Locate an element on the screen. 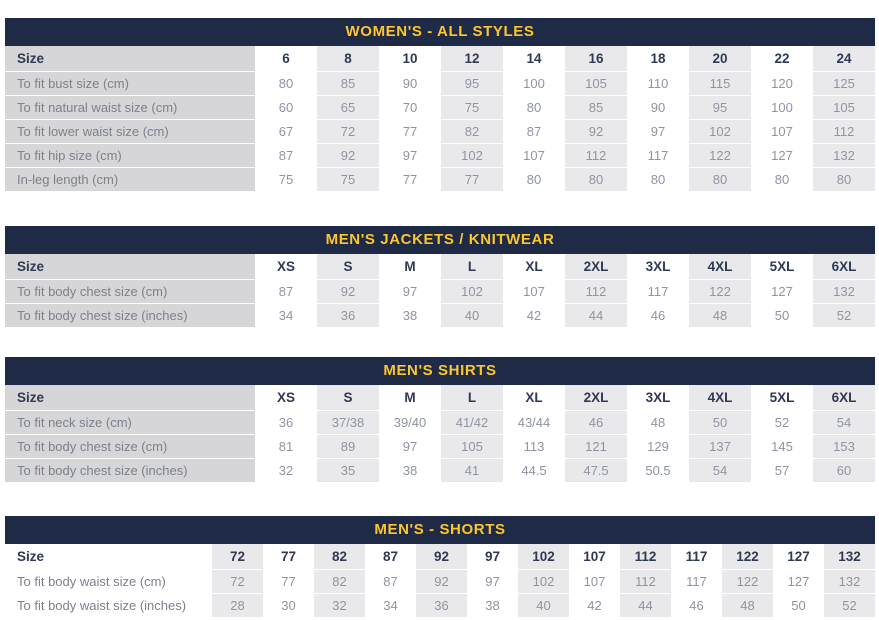 Image resolution: width=879 pixels, height=620 pixels. value-cell: 117 is located at coordinates (658, 155).